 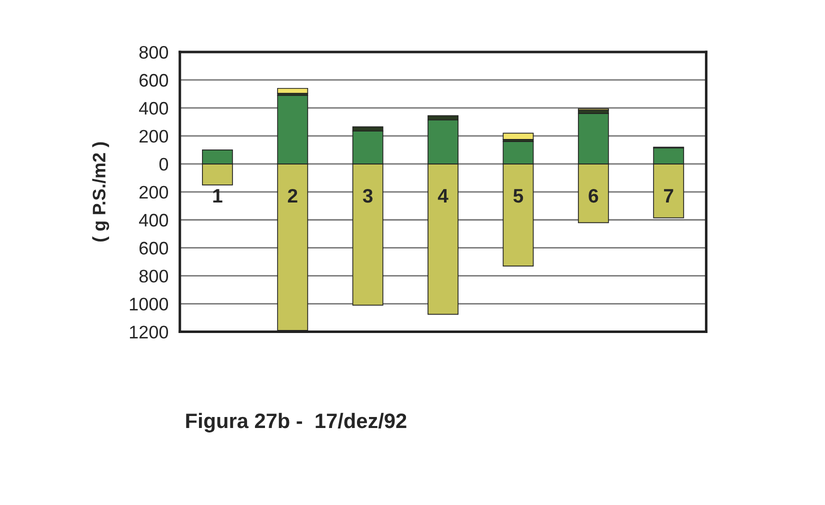 What do you see at coordinates (217, 196) in the screenshot?
I see `x-tick-label: 1` at bounding box center [217, 196].